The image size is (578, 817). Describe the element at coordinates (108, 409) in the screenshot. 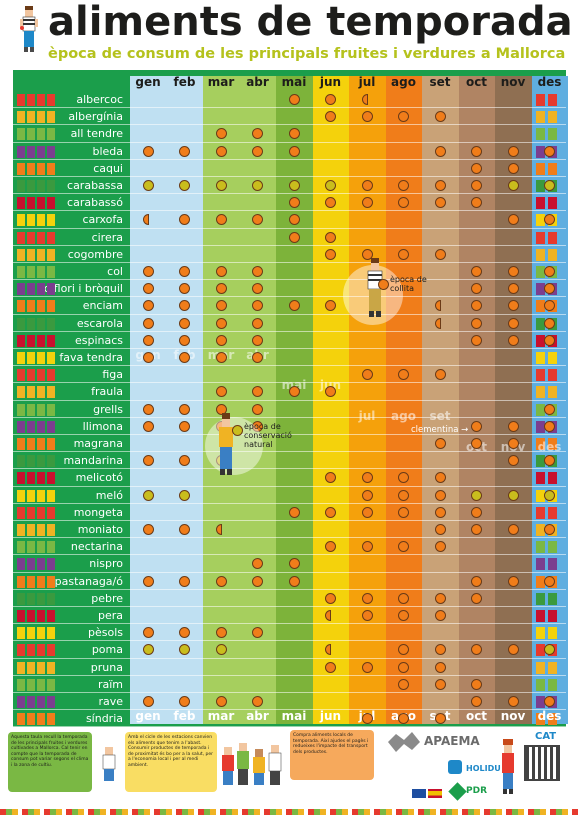

I see `product-name: grells` at that location.